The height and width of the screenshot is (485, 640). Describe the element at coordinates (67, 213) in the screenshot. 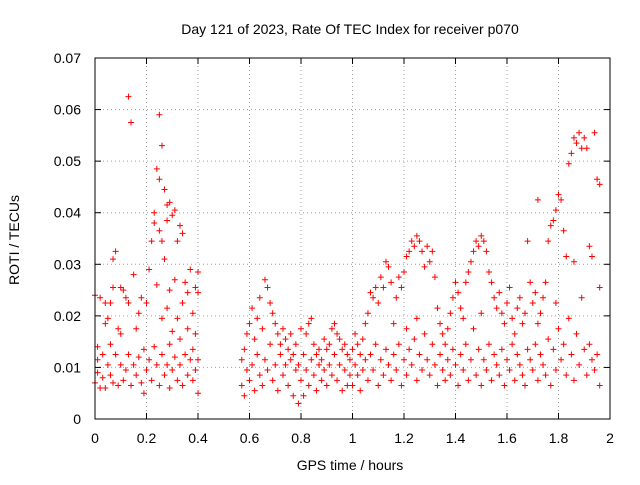

I see `y-tick-label: 0.04` at that location.